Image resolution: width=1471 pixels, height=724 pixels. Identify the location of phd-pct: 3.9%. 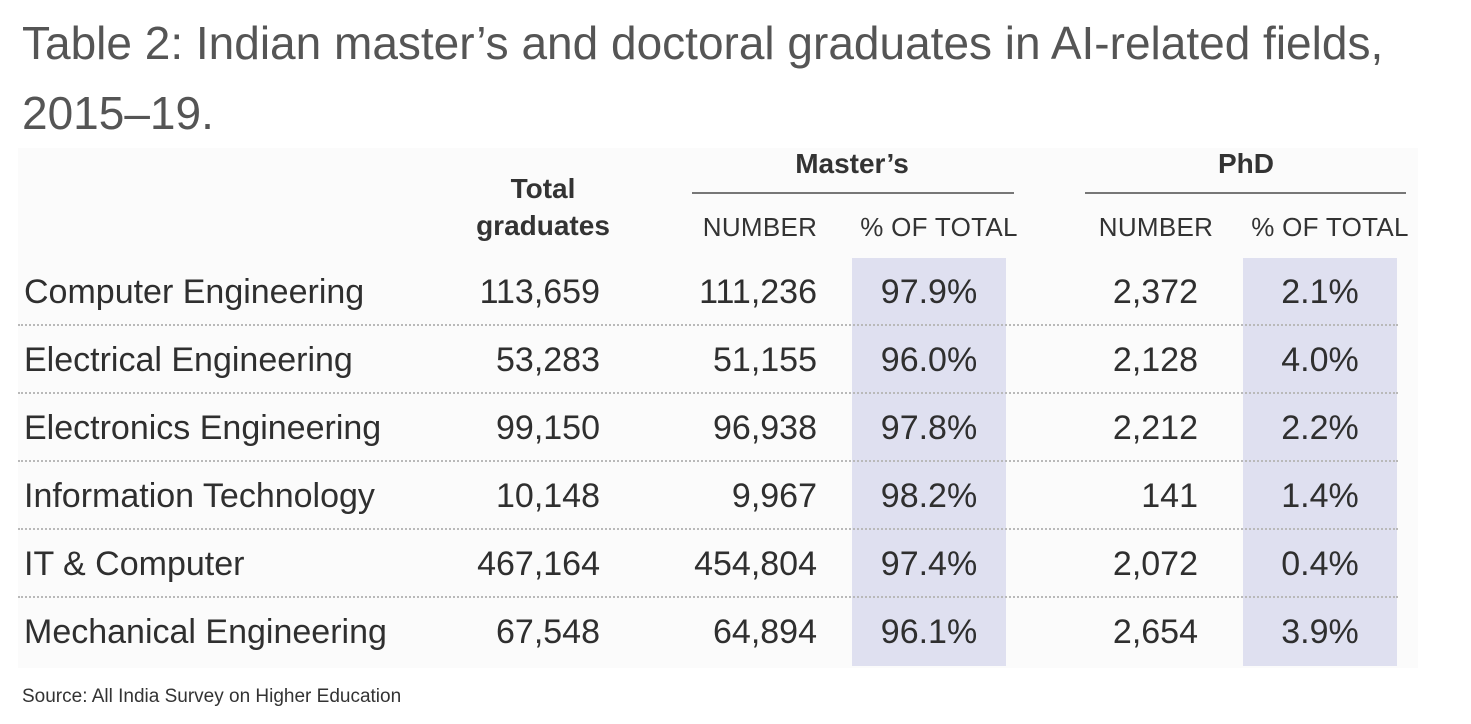
(1320, 632).